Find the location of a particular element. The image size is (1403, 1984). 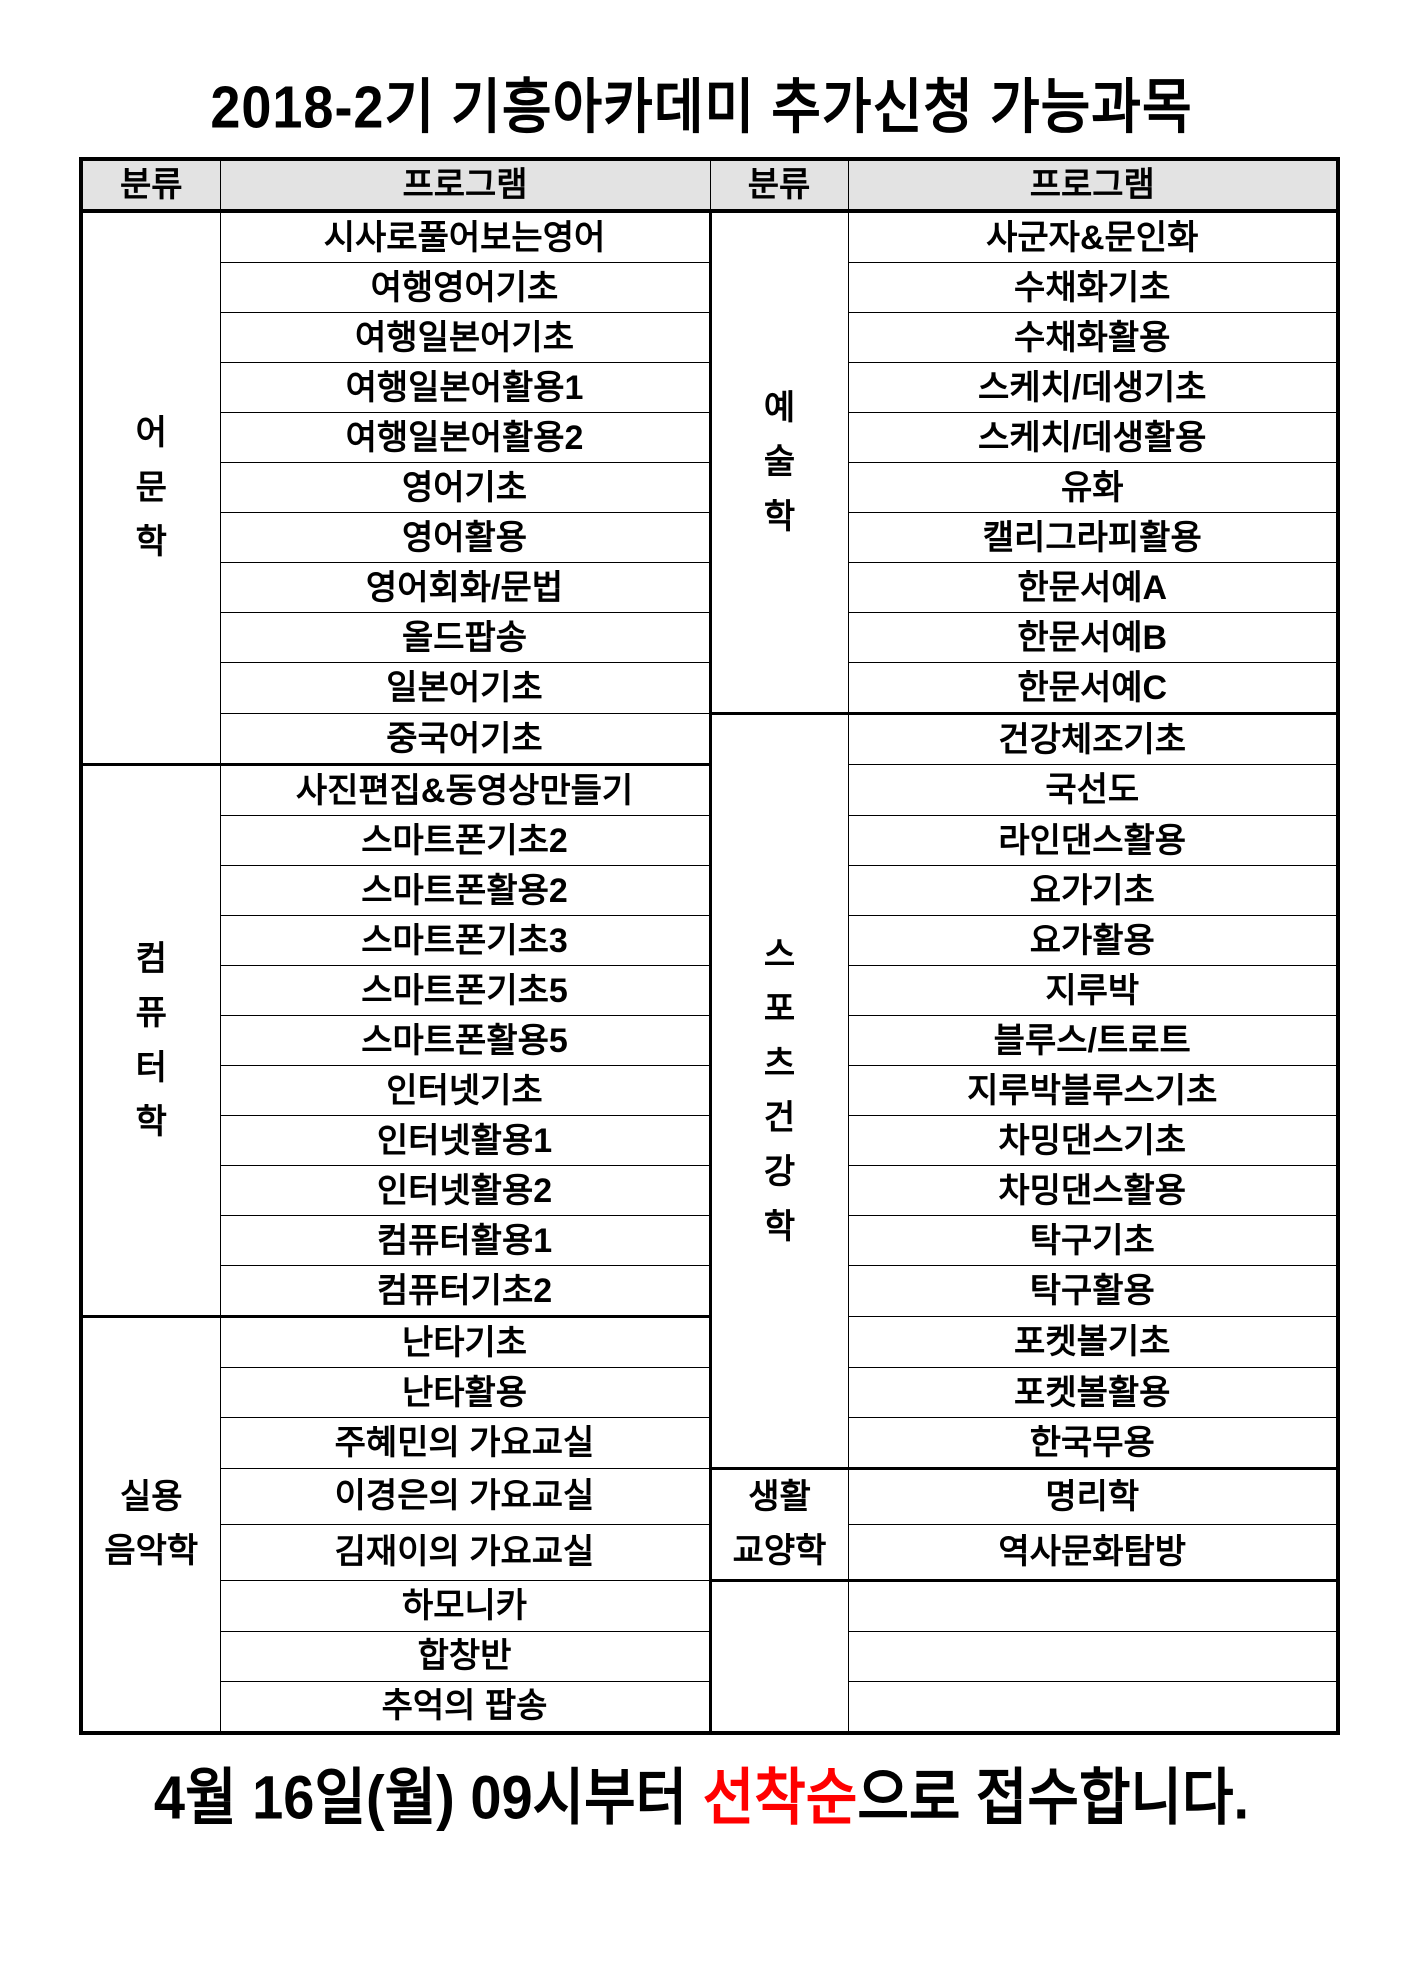

program-cell: 국선도 is located at coordinates (1093, 790).